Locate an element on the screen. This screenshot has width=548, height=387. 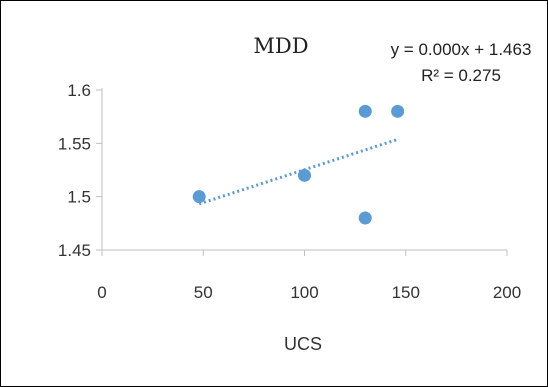
trendline-layer is located at coordinates (298, 171).